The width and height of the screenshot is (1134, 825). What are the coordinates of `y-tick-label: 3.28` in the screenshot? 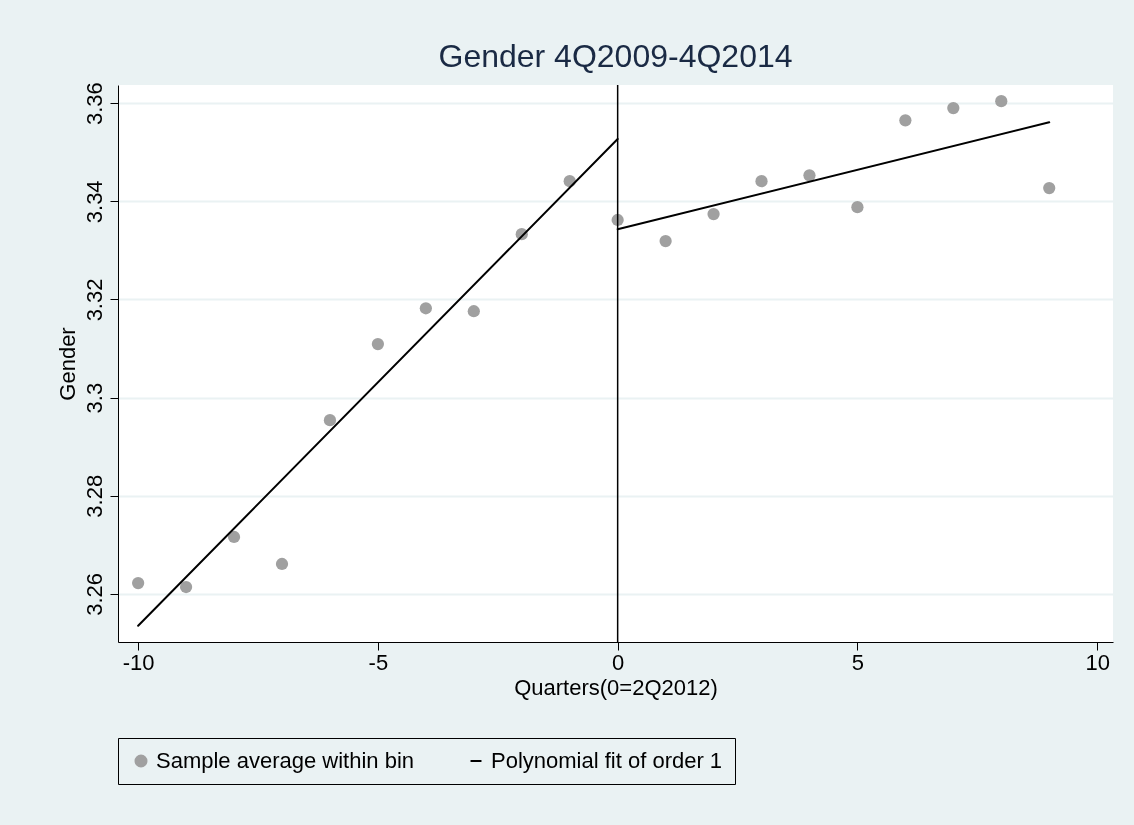 It's located at (94, 496).